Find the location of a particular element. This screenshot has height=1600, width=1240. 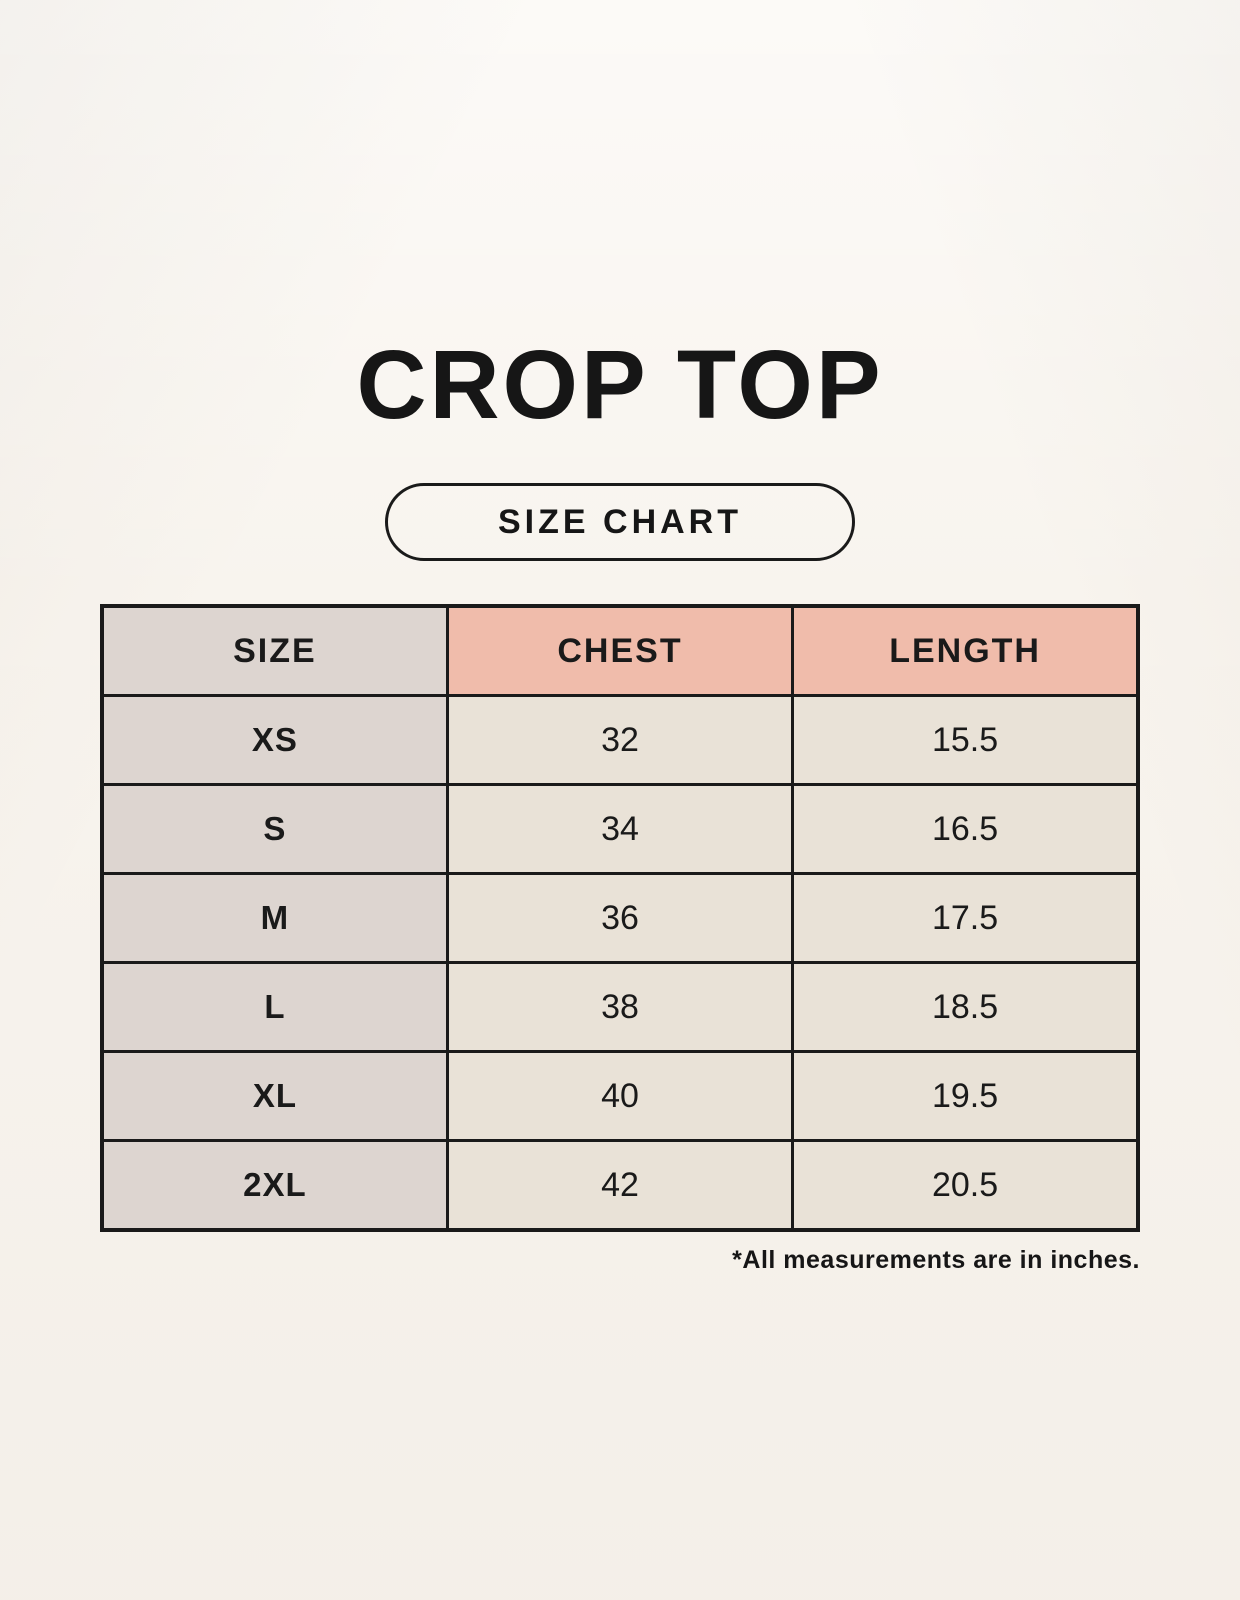

table-row: 2XL 42 20.5 is located at coordinates (620, 1185).